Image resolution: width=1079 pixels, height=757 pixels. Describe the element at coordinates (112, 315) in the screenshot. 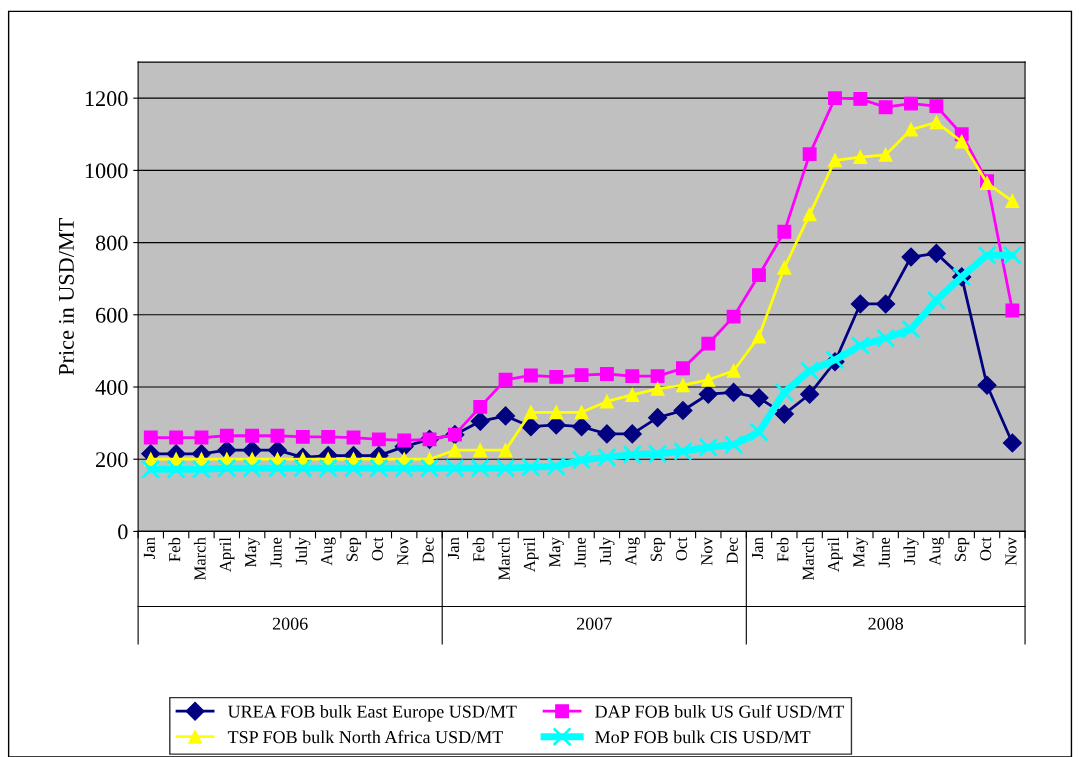

I see `y-tick-label: 600` at that location.